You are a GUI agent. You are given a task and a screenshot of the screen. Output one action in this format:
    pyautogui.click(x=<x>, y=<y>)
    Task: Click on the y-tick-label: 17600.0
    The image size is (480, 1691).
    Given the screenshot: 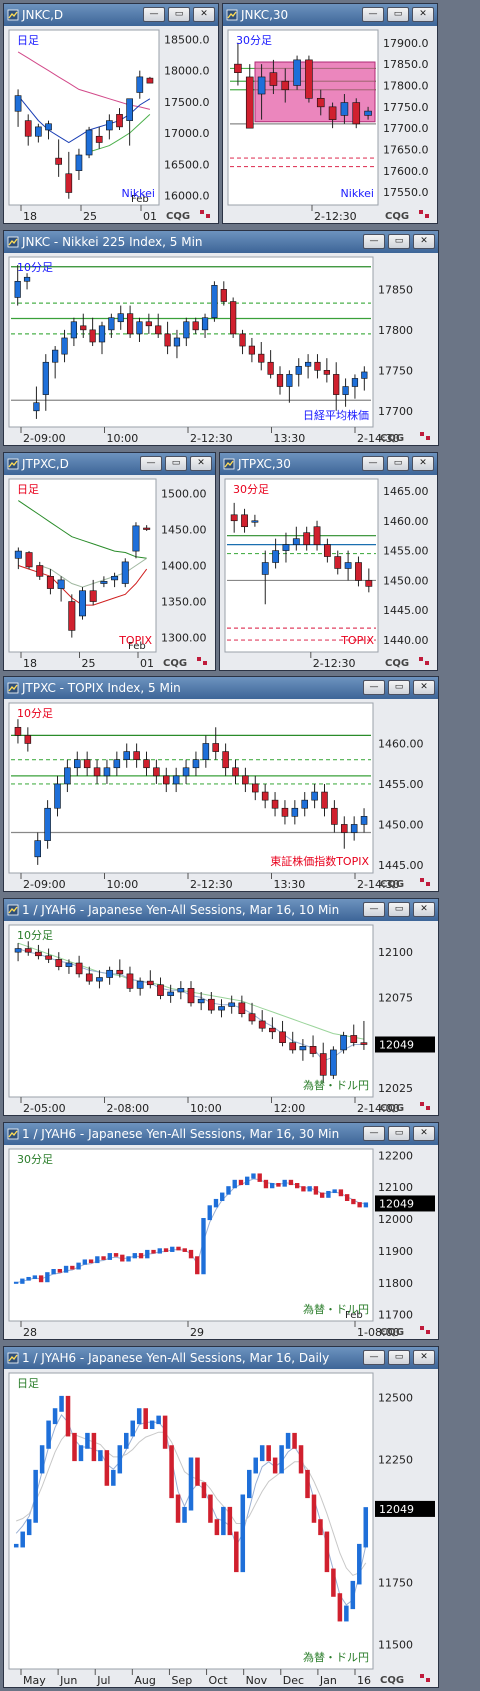 What is the action you would take?
    pyautogui.click(x=406, y=171)
    